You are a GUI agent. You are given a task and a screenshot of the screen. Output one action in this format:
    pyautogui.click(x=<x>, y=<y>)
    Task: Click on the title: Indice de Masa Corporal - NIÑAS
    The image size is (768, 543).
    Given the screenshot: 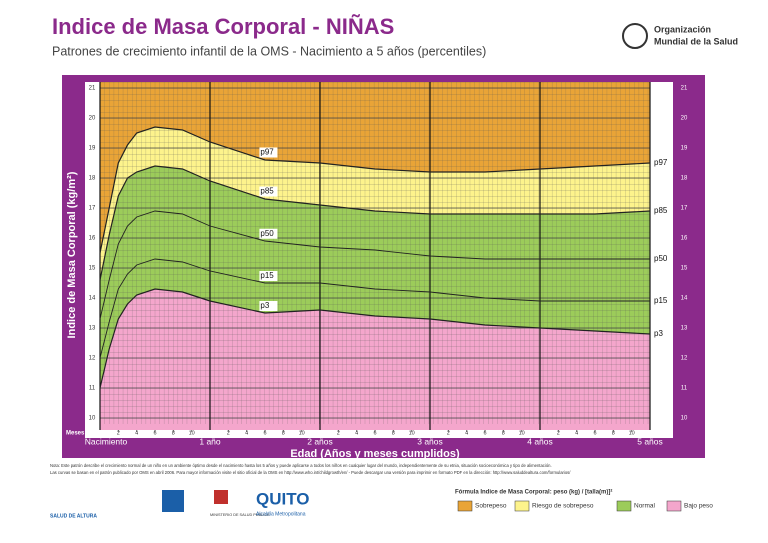 What is the action you would take?
    pyautogui.click(x=223, y=26)
    